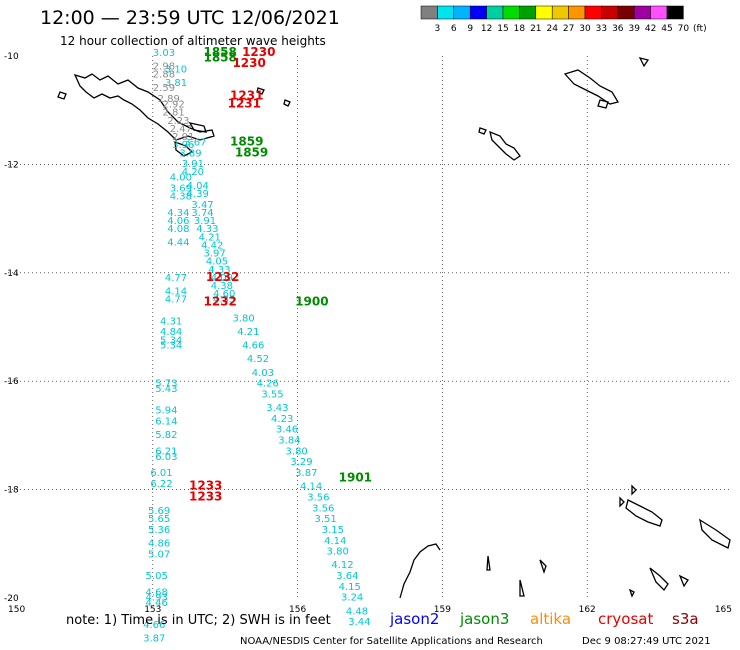  Describe the element at coordinates (625, 619) in the screenshot. I see `legend-entry-cryosat: cryosat` at that location.